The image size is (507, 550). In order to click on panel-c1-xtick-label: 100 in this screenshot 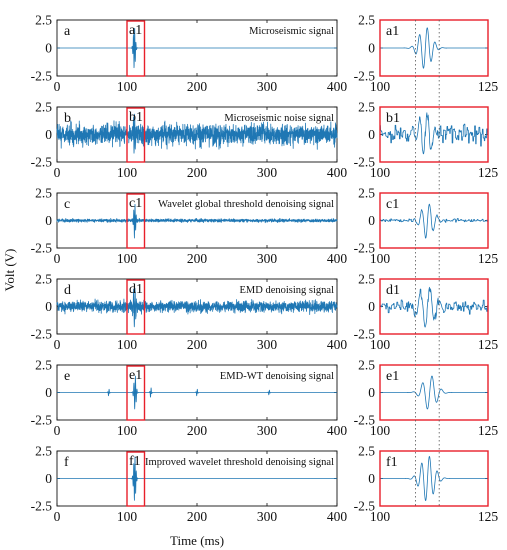, I will do `click(380, 258)`.